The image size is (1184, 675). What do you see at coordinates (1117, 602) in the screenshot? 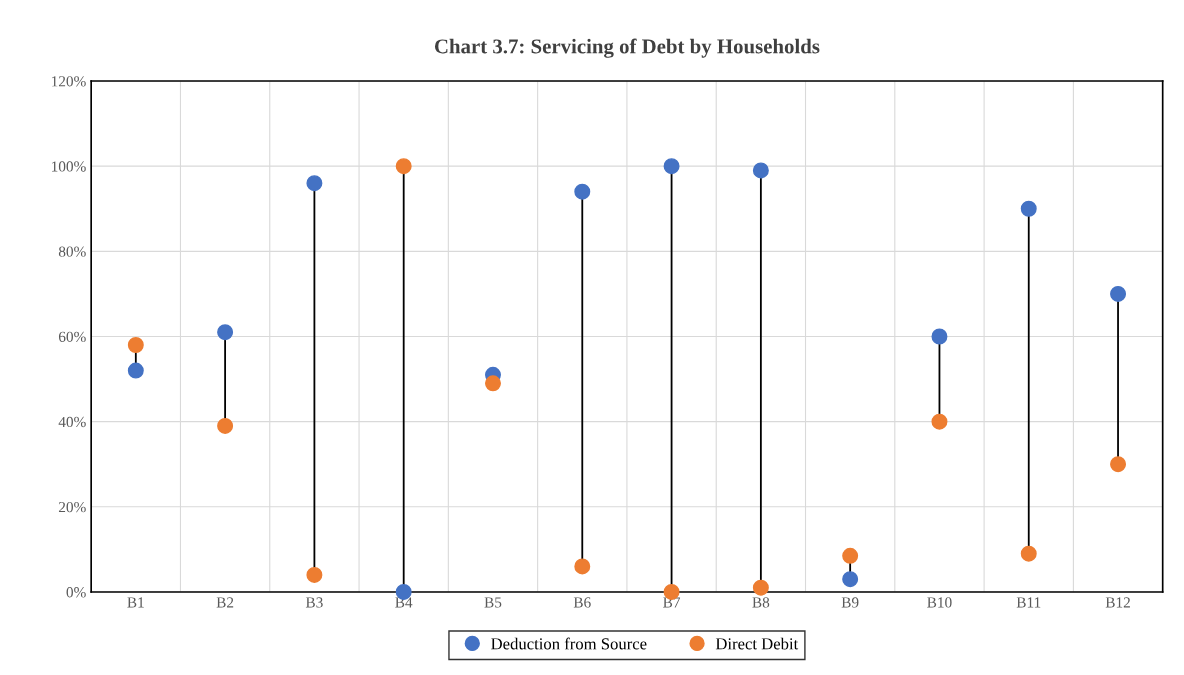
I see `x-tick-label: B12` at bounding box center [1117, 602].